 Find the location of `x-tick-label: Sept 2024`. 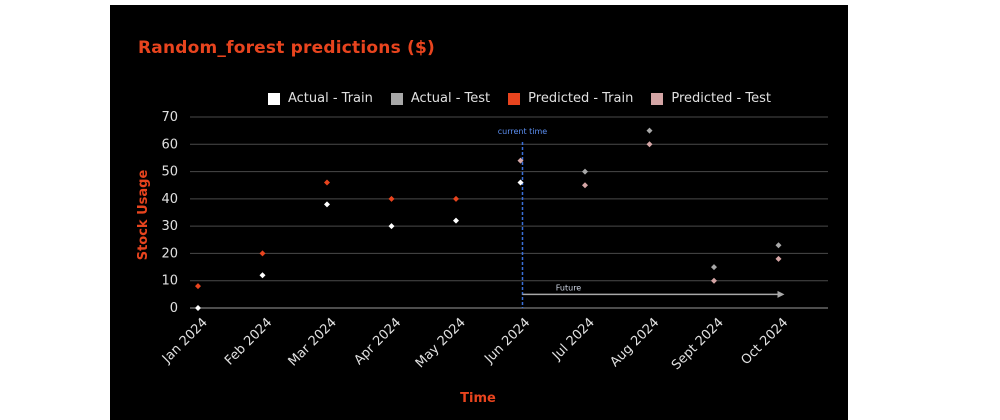

x-tick-label: Sept 2024 is located at coordinates (698, 344).